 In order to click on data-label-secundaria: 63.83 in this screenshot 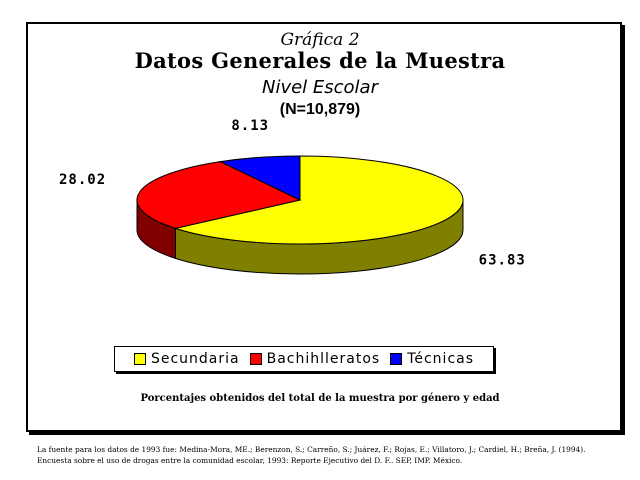, I will do `click(502, 261)`.